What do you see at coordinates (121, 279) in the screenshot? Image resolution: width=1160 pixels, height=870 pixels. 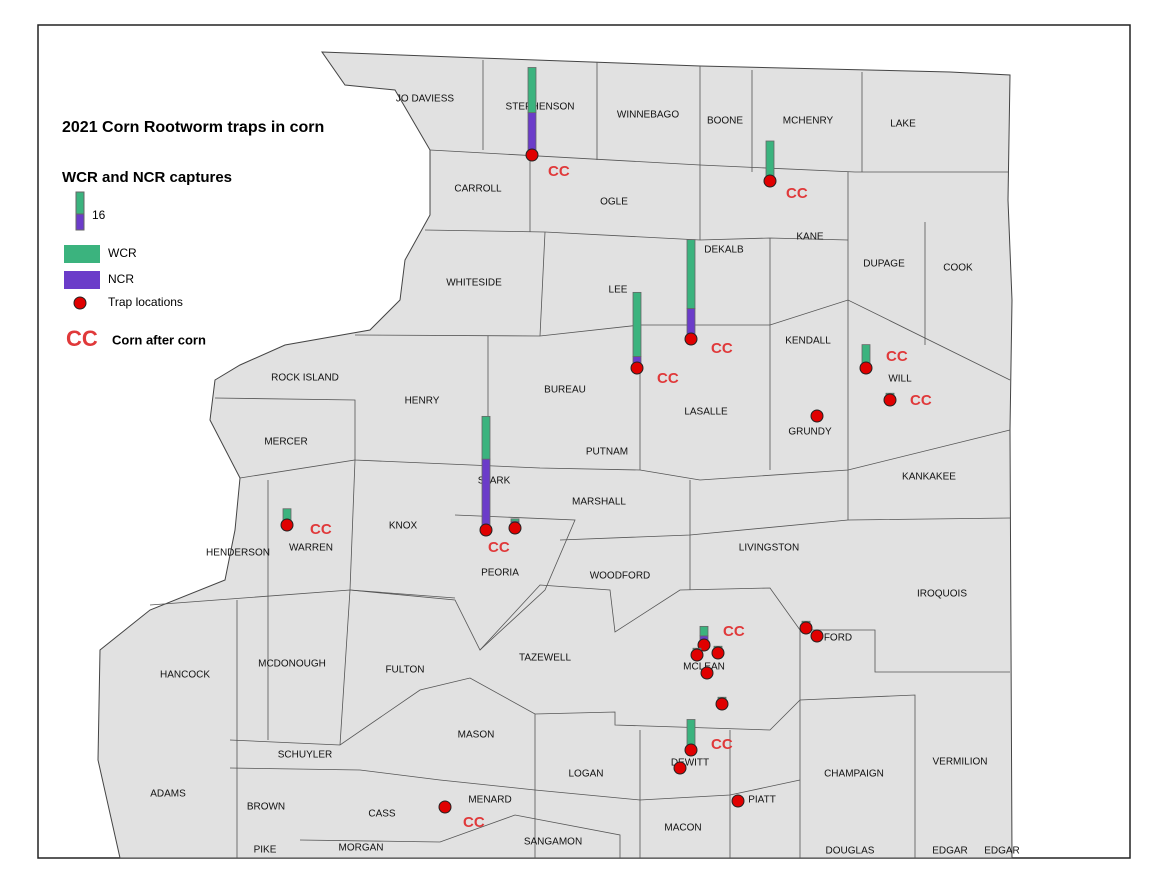 I see `legend-ncr-label: NCR` at bounding box center [121, 279].